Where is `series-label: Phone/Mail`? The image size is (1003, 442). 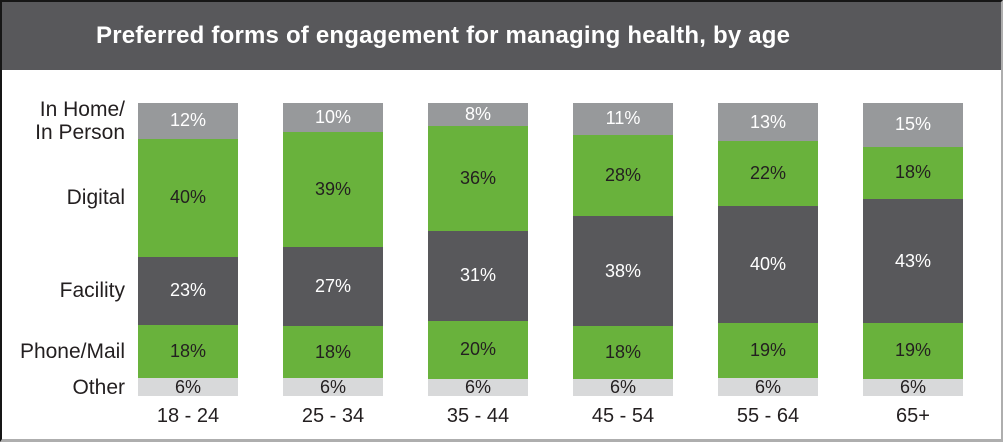
series-label: Phone/Mail is located at coordinates (72, 352).